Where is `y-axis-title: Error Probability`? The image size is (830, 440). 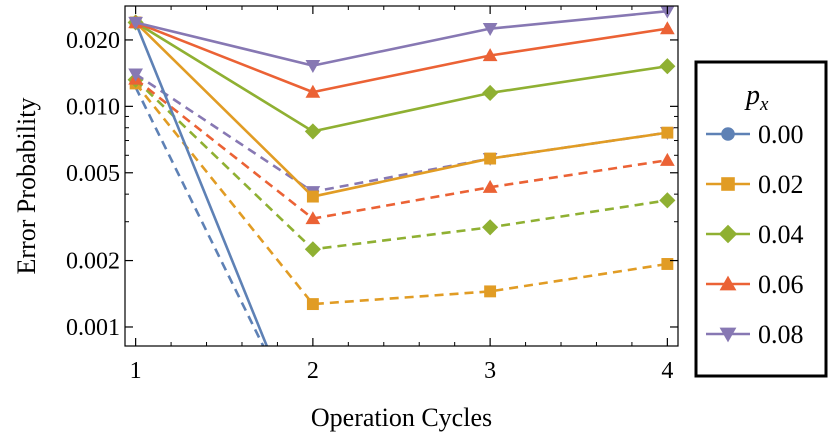 y-axis-title: Error Probability is located at coordinates (26, 186).